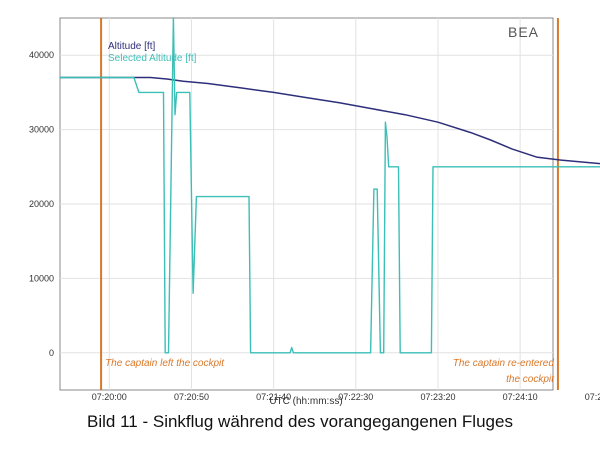  Describe the element at coordinates (41, 55) in the screenshot. I see `y-tick-label: 40000` at that location.